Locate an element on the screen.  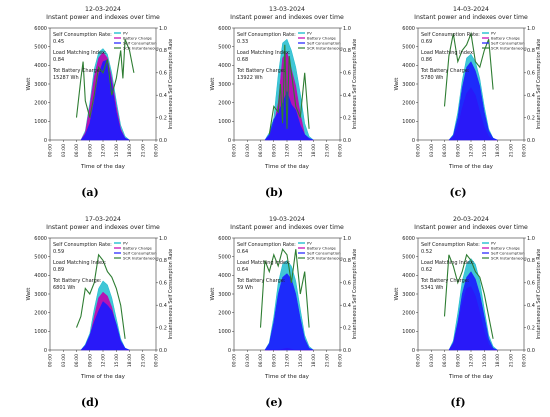
annotation-line: 15287 Wh is located at coordinates (66, 78).